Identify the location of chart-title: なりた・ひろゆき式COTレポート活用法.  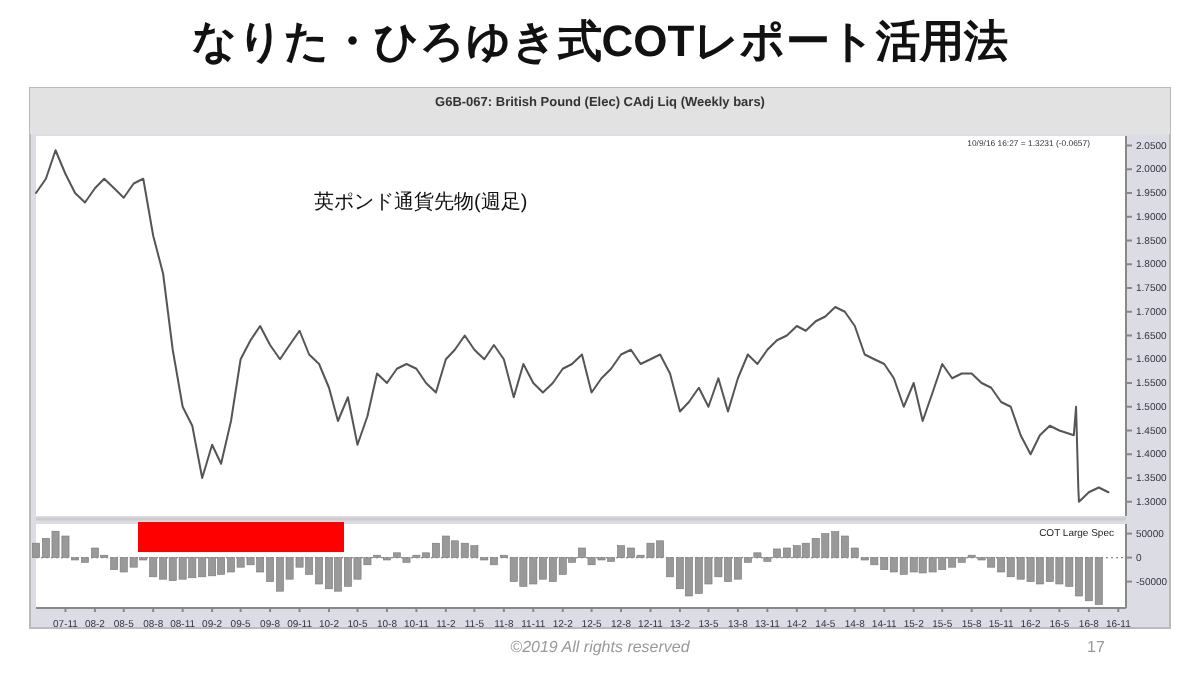
(600, 41).